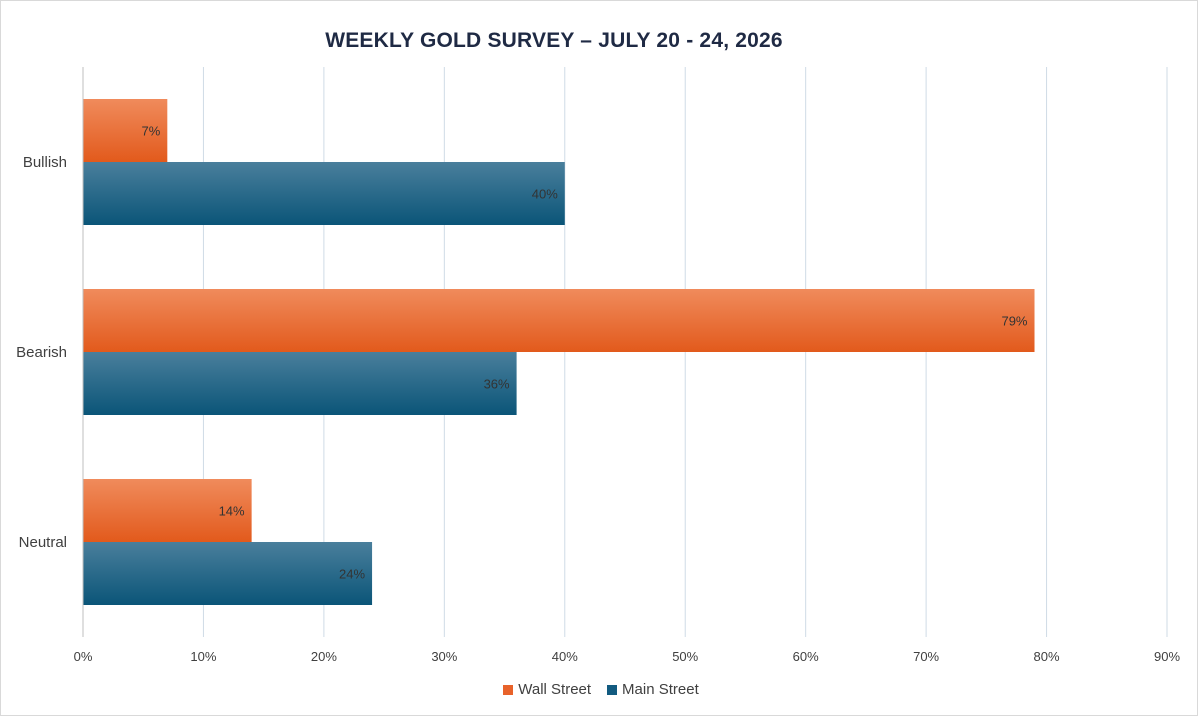 Image resolution: width=1200 pixels, height=718 pixels. What do you see at coordinates (324, 656) in the screenshot?
I see `x-tick-label: 20%` at bounding box center [324, 656].